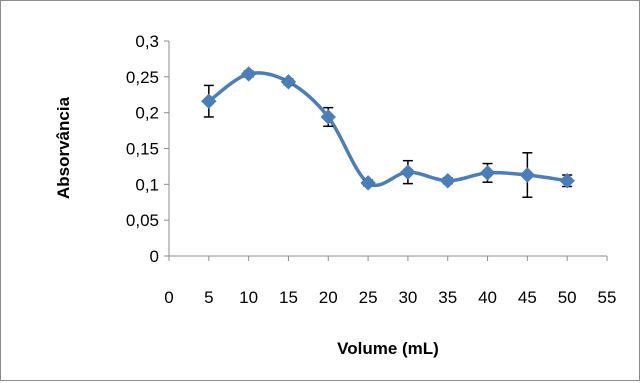  What do you see at coordinates (208, 297) in the screenshot?
I see `x-tick-label: 5` at bounding box center [208, 297].